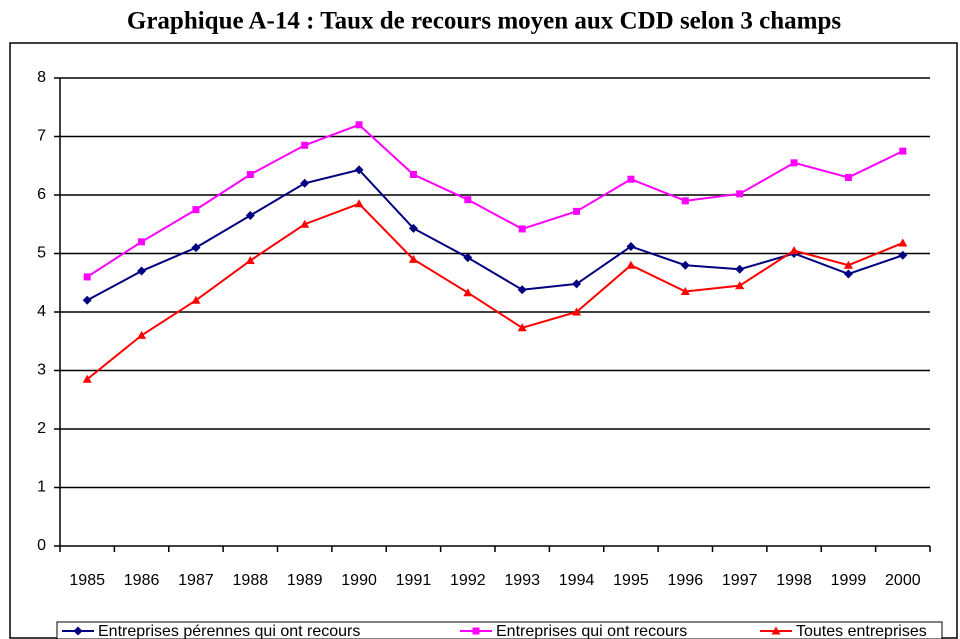 The image size is (960, 639). I want to click on y-tick-label: 1, so click(41, 487).